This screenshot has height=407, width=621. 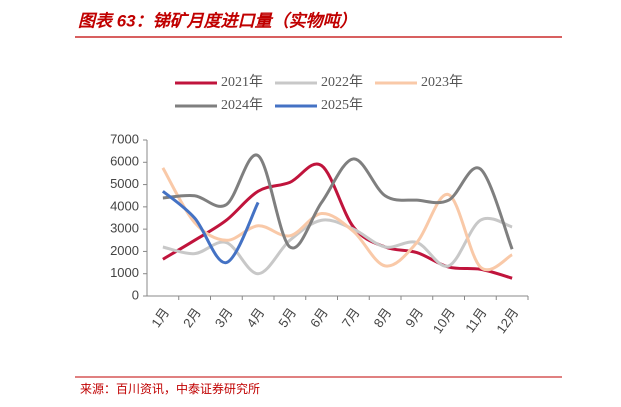 I want to click on y-tick-label: 3000, so click(x=124, y=228).